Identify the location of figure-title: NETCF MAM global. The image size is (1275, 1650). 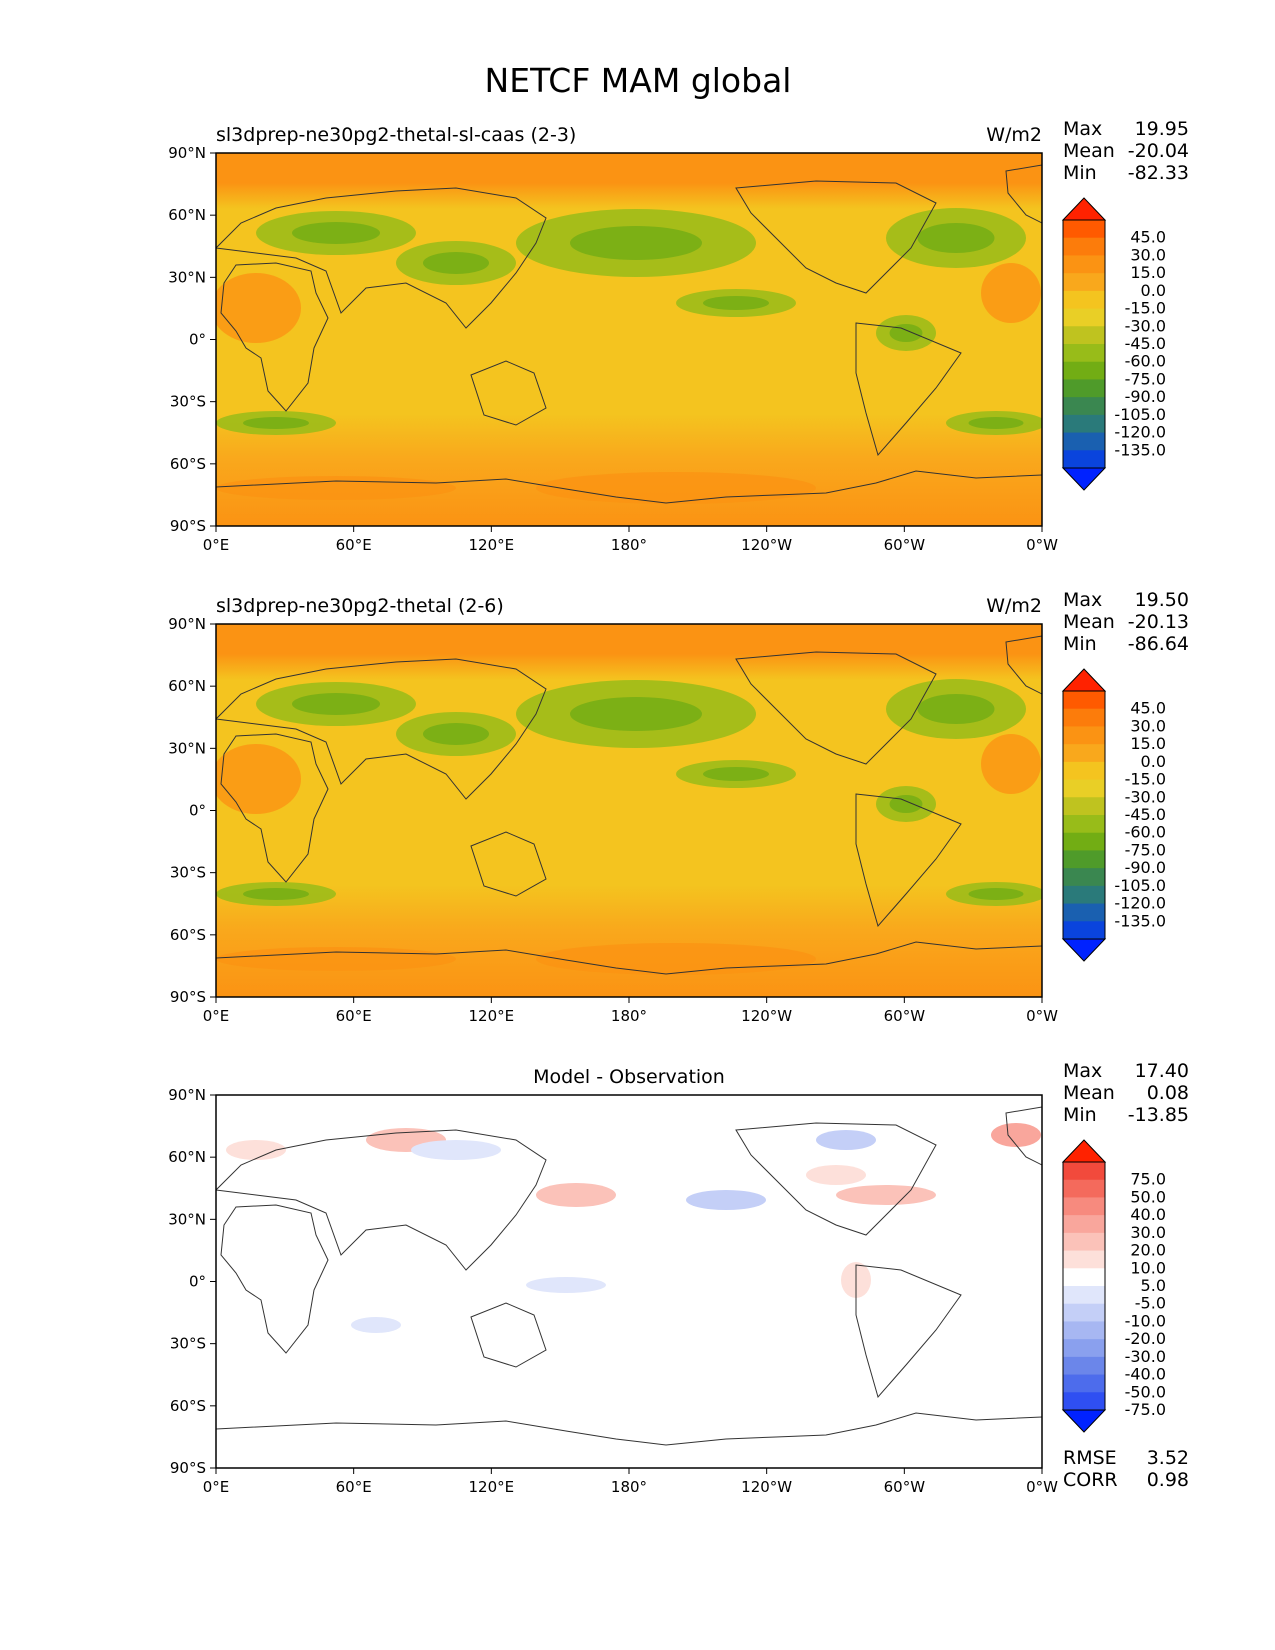
(638, 80).